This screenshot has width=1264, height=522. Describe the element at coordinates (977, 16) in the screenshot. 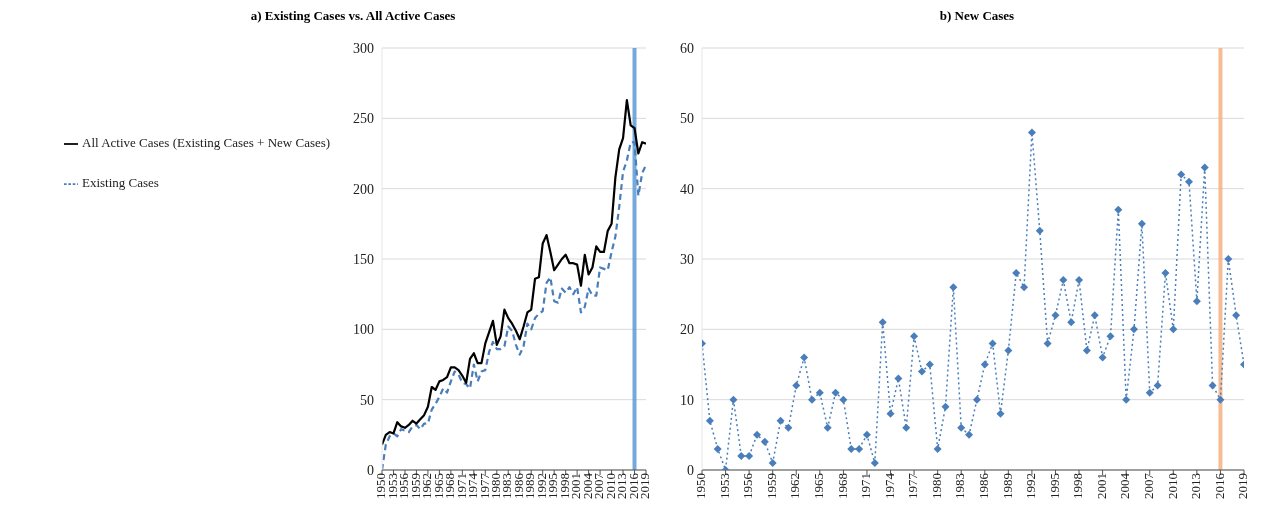

I see `chart-title: b) New Cases` at that location.